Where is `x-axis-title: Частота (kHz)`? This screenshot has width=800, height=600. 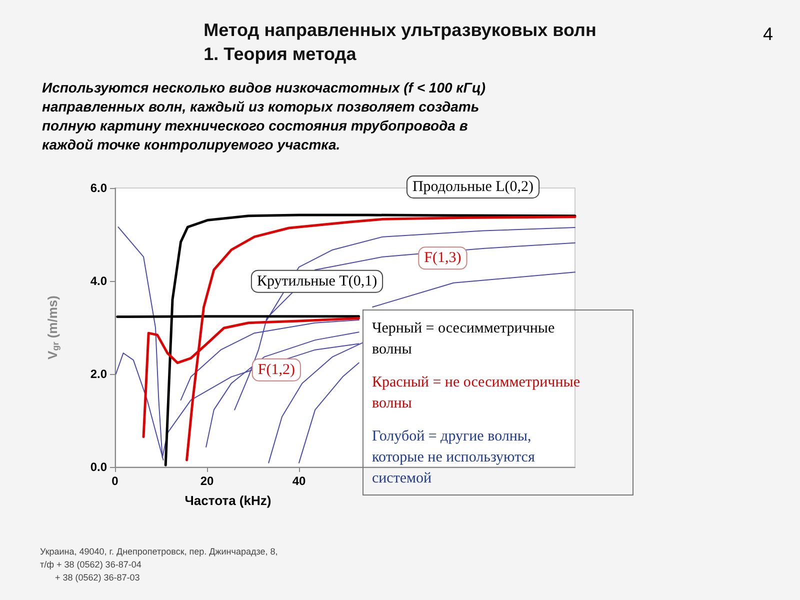 x-axis-title: Частота (kHz) is located at coordinates (228, 500).